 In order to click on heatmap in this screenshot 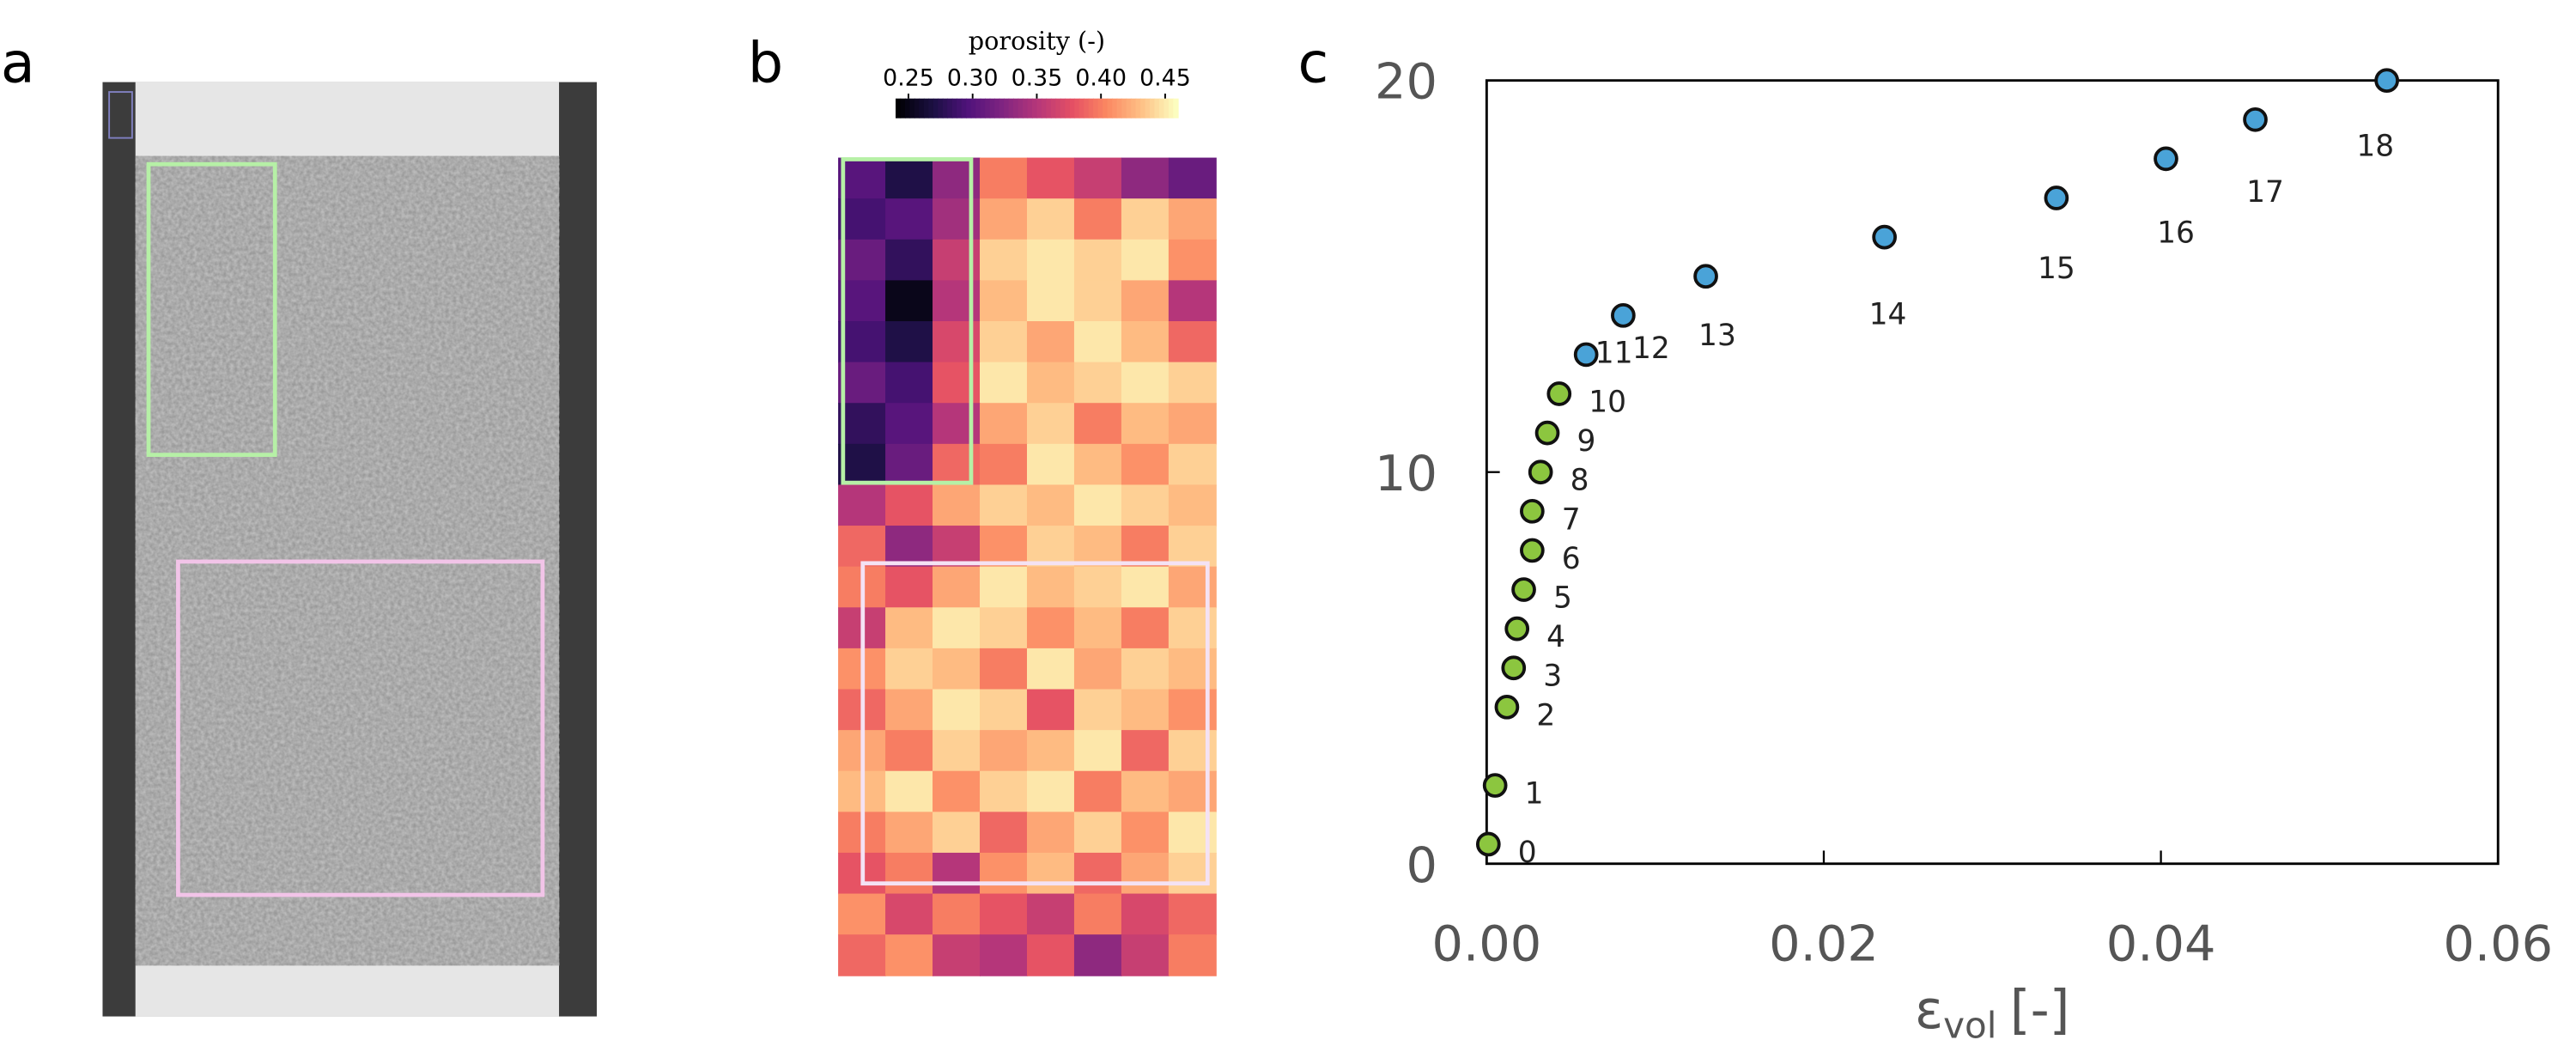, I will do `click(1027, 566)`.